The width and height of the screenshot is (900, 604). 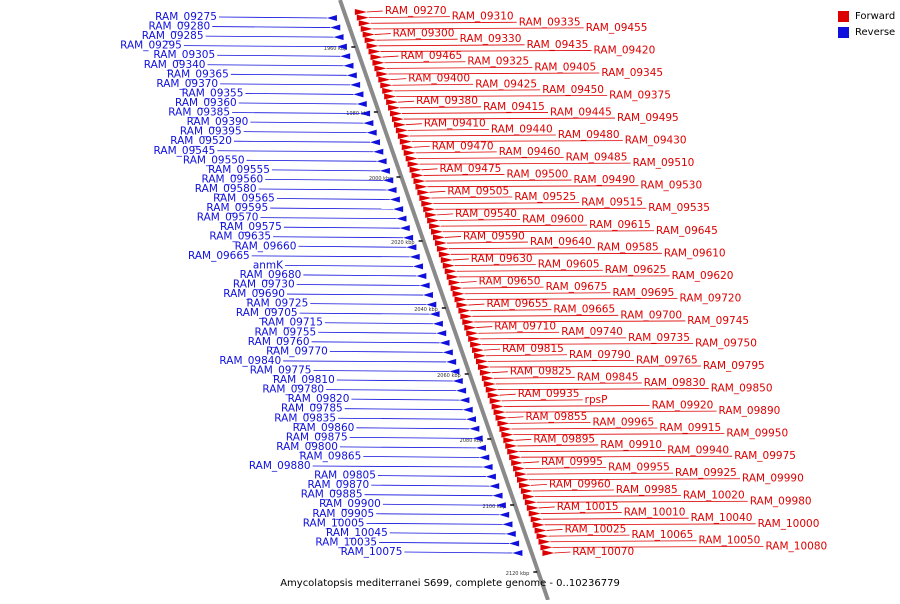 What do you see at coordinates (264, 285) in the screenshot?
I see `reverse-gene-label: RAM_09730` at bounding box center [264, 285].